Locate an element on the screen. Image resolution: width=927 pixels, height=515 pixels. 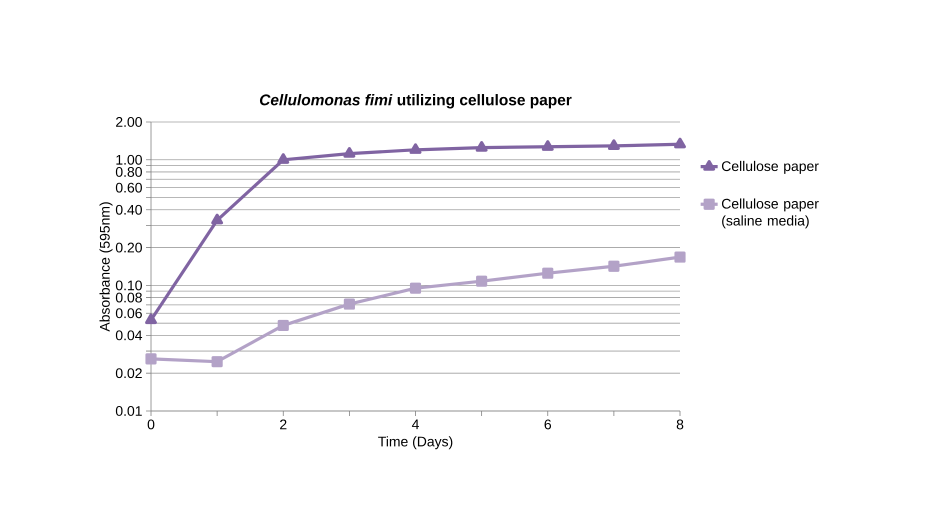
chart-title: Cellulomonas fimi utilizing cellulose paper is located at coordinates (416, 101).